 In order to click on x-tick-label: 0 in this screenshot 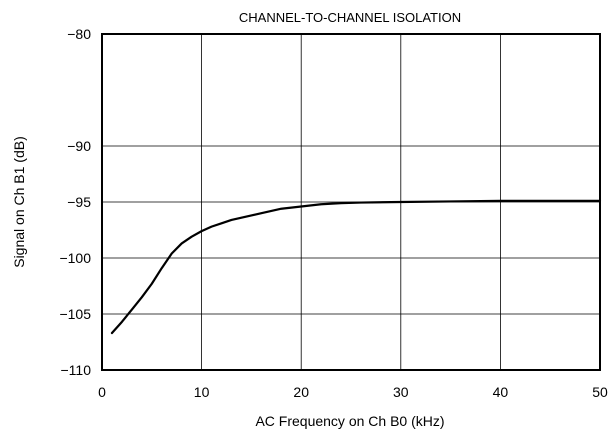, I will do `click(102, 392)`.